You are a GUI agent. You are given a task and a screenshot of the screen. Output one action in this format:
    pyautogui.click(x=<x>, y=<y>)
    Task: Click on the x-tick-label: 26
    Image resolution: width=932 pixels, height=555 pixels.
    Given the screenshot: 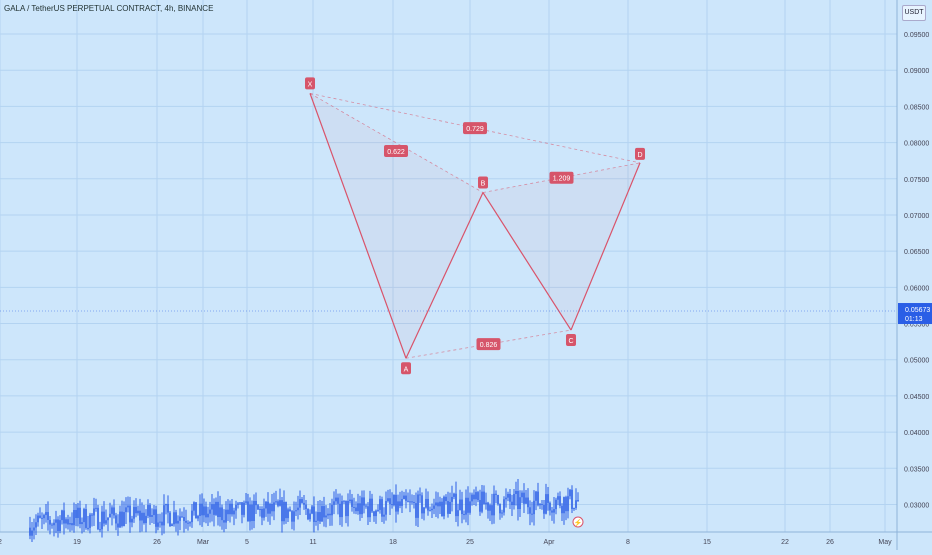 What is the action you would take?
    pyautogui.click(x=830, y=542)
    